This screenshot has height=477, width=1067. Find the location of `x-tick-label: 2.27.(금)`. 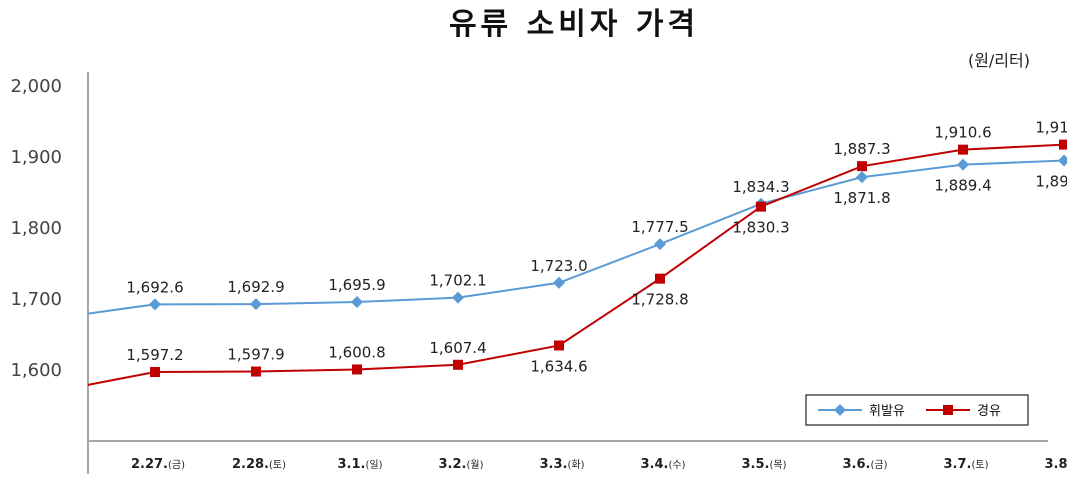

x-tick-label: 2.27.(금) is located at coordinates (158, 464).